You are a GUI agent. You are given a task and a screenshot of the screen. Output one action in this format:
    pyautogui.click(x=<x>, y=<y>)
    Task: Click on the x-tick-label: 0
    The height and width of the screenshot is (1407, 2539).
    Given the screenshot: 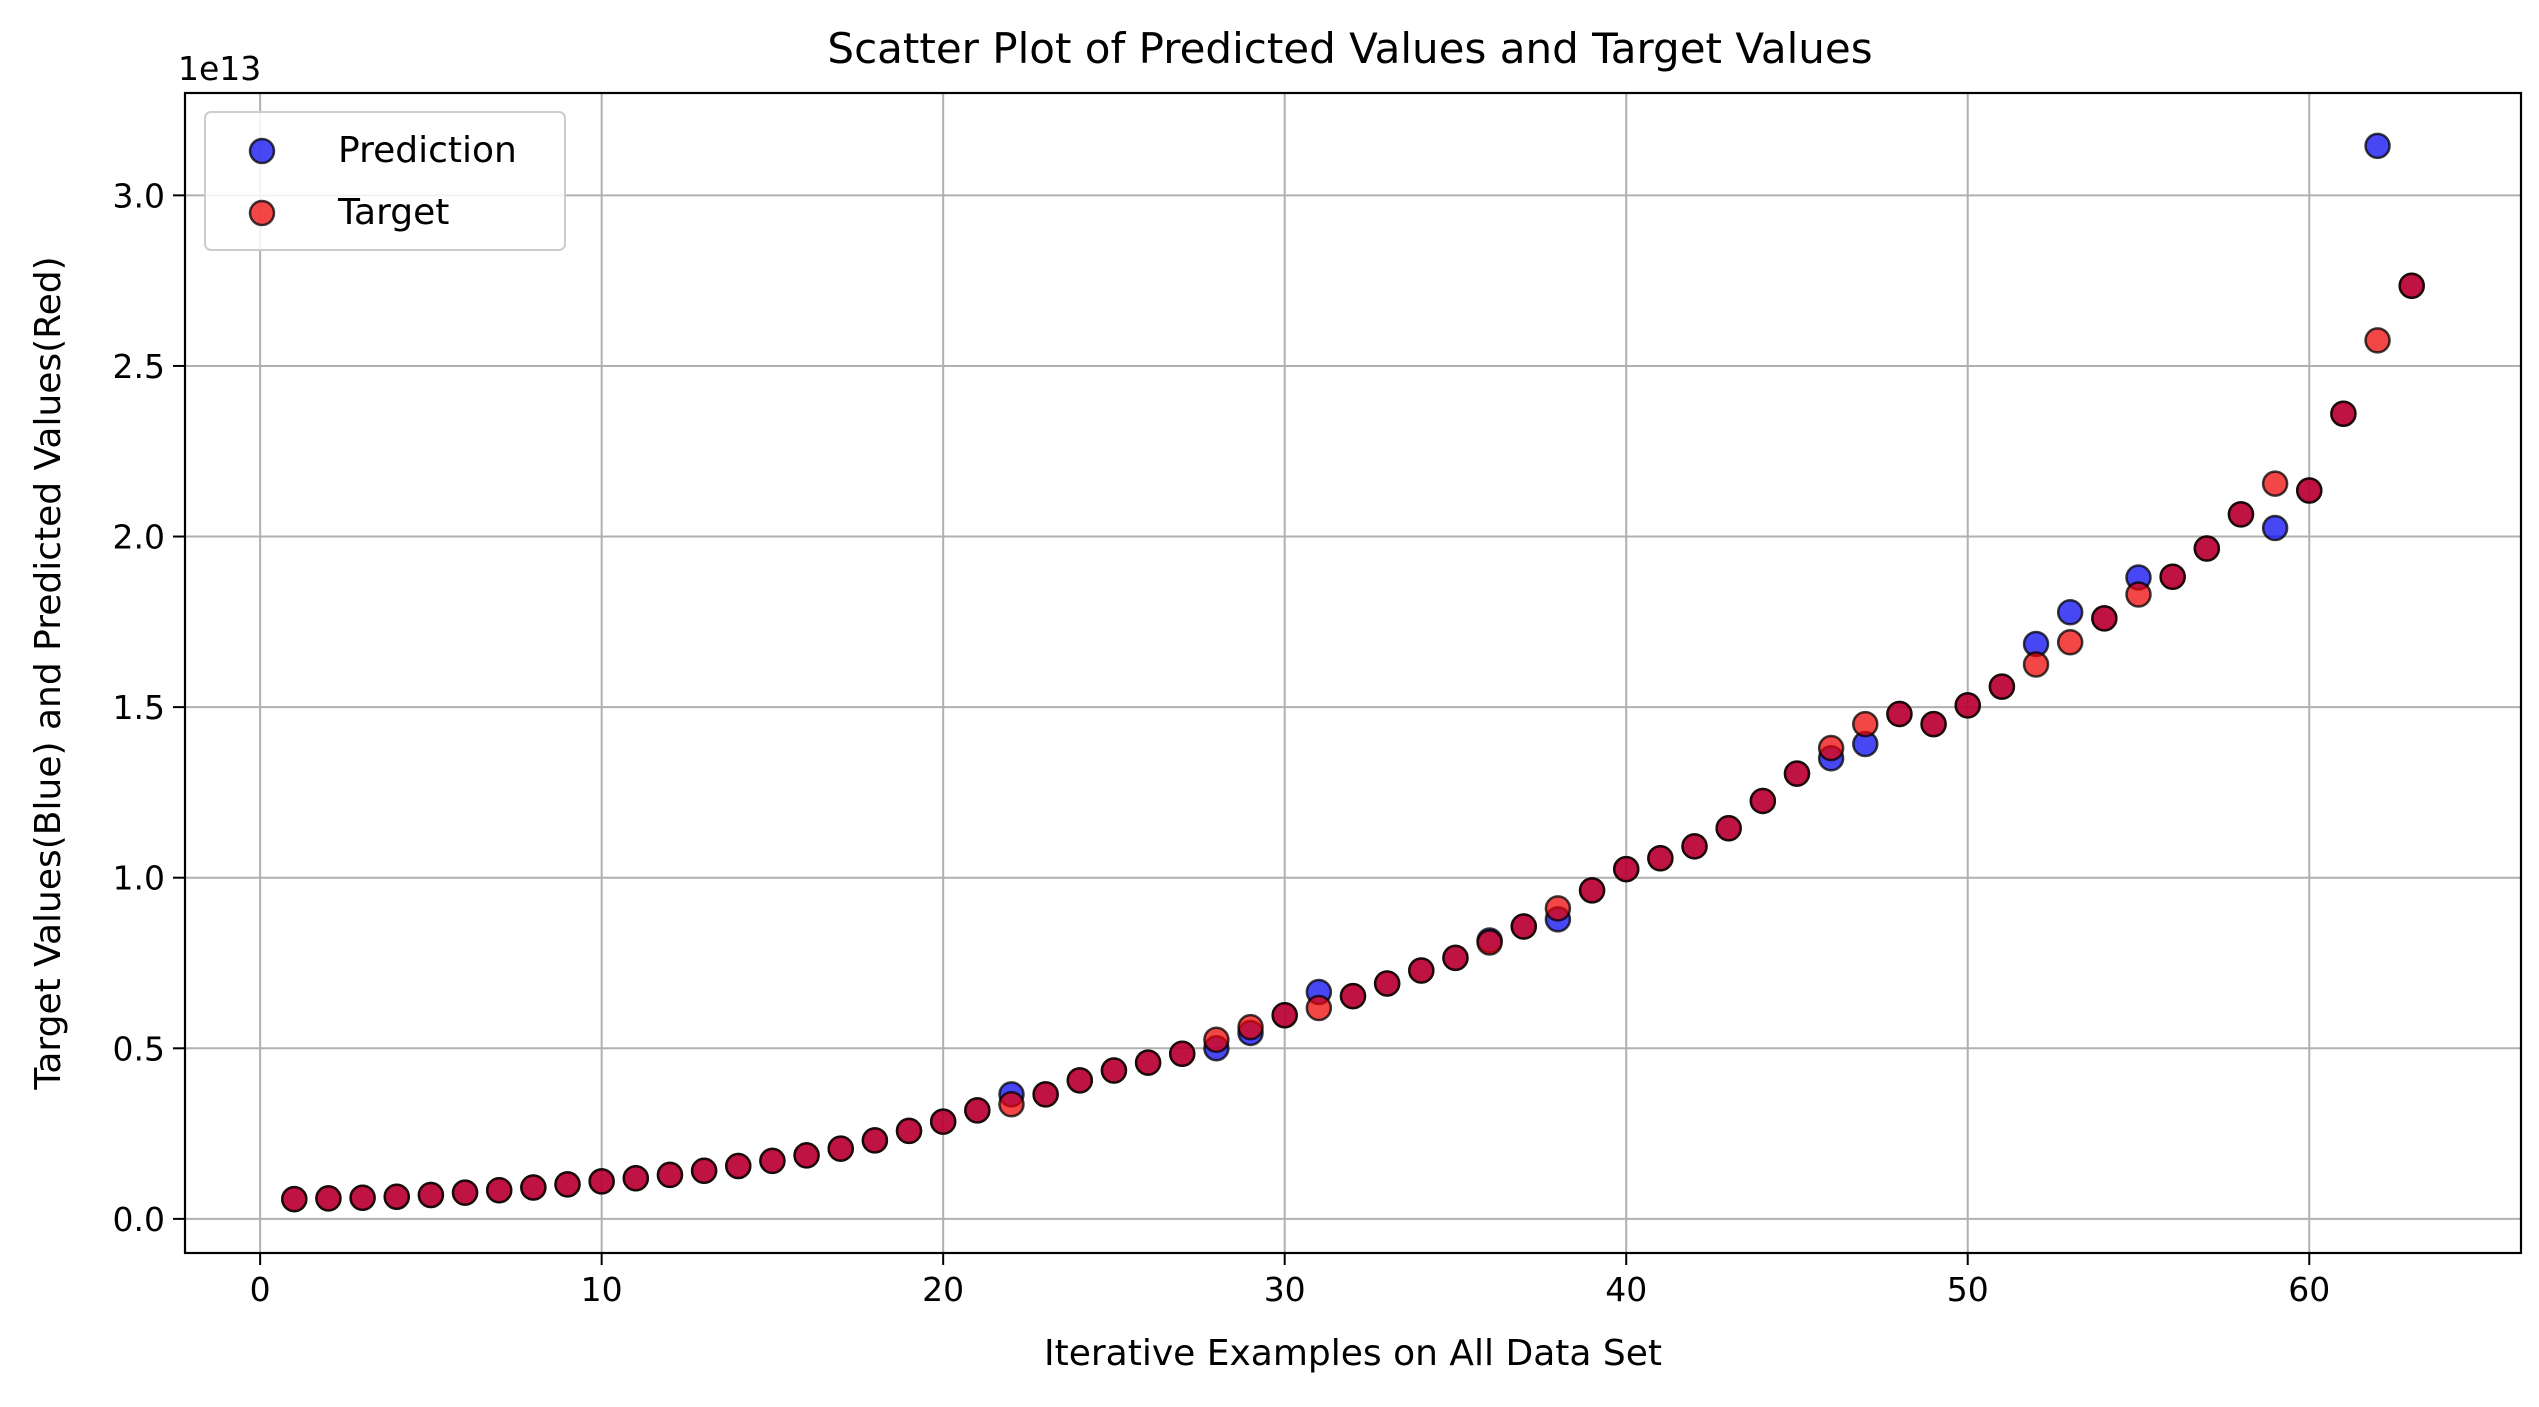 What is the action you would take?
    pyautogui.click(x=260, y=1289)
    